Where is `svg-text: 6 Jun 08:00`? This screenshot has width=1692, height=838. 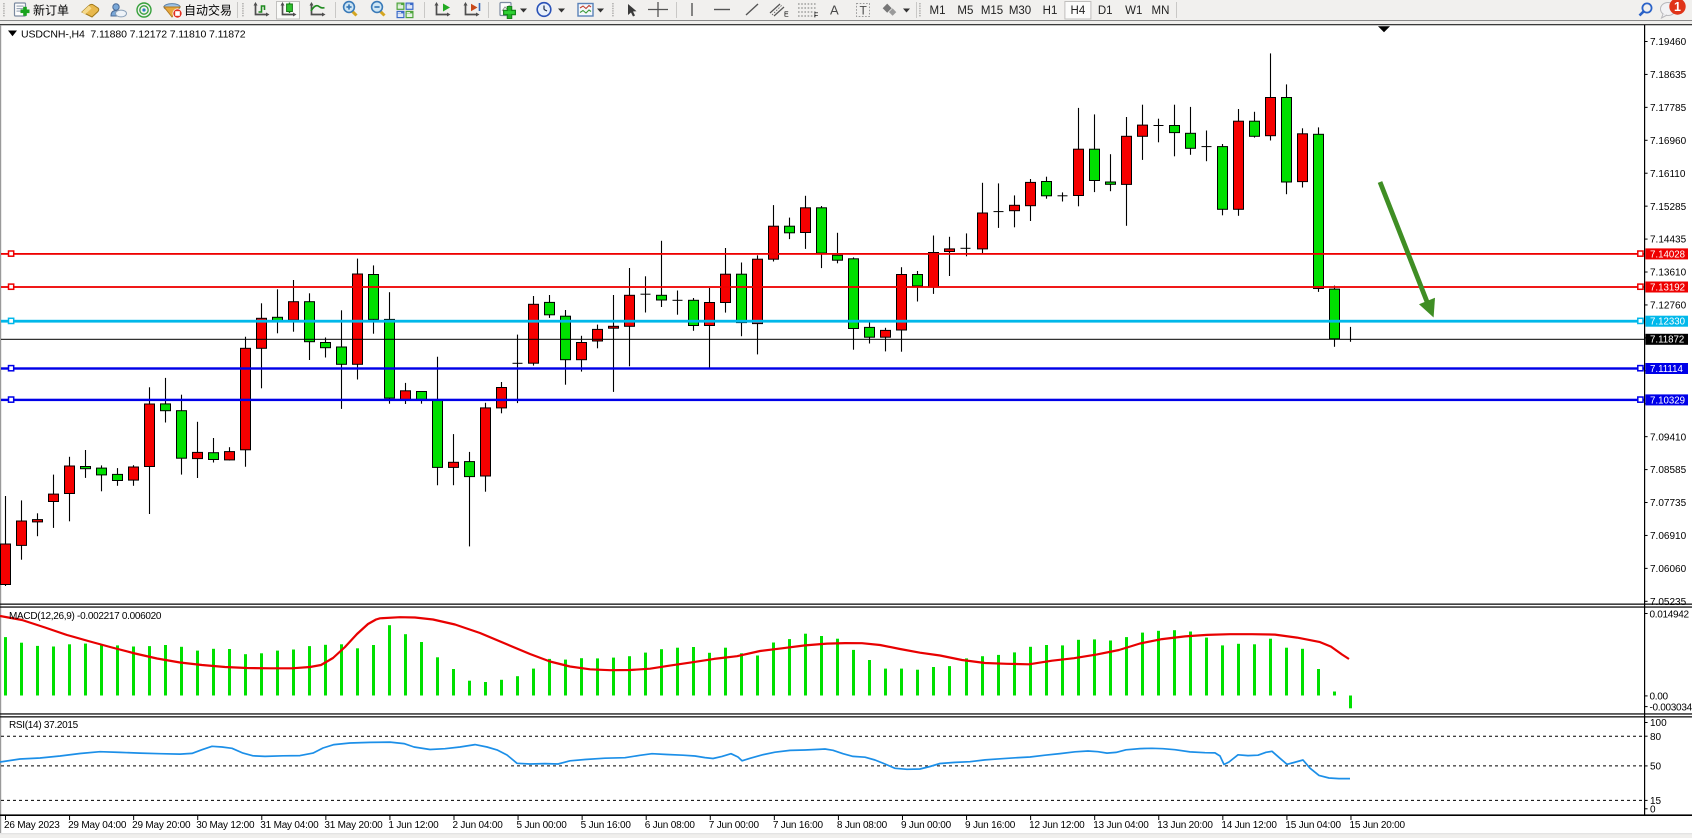 svg-text: 6 Jun 08:00 is located at coordinates (670, 825).